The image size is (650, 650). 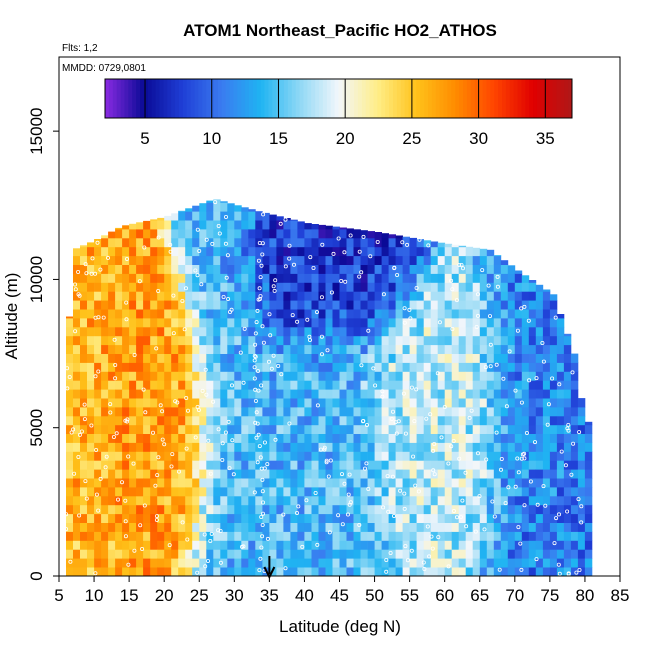 What do you see at coordinates (36, 279) in the screenshot?
I see `y-tick-label: 10000` at bounding box center [36, 279].